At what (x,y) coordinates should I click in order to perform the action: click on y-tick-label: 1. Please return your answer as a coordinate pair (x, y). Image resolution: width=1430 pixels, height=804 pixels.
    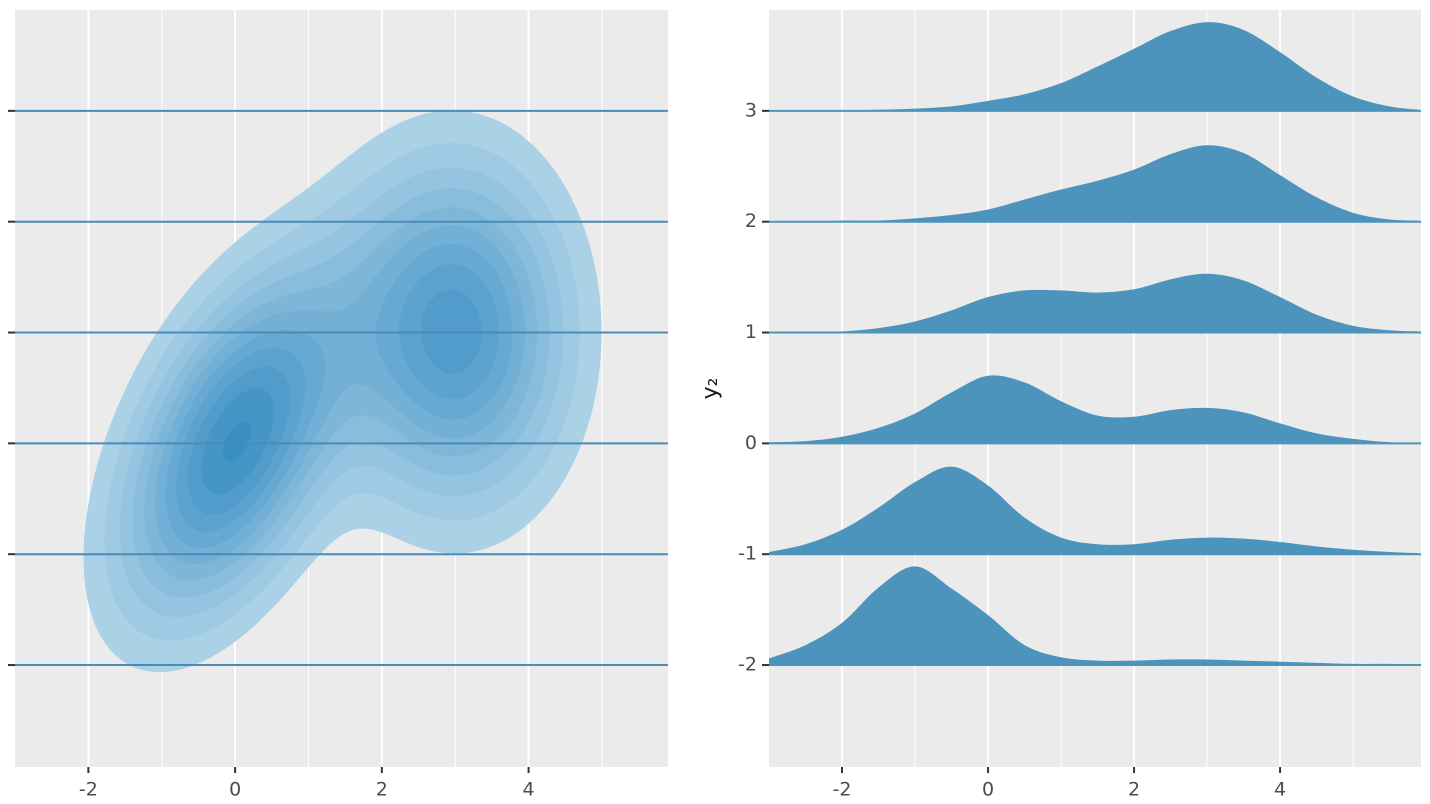
    Looking at the image, I should click on (751, 332).